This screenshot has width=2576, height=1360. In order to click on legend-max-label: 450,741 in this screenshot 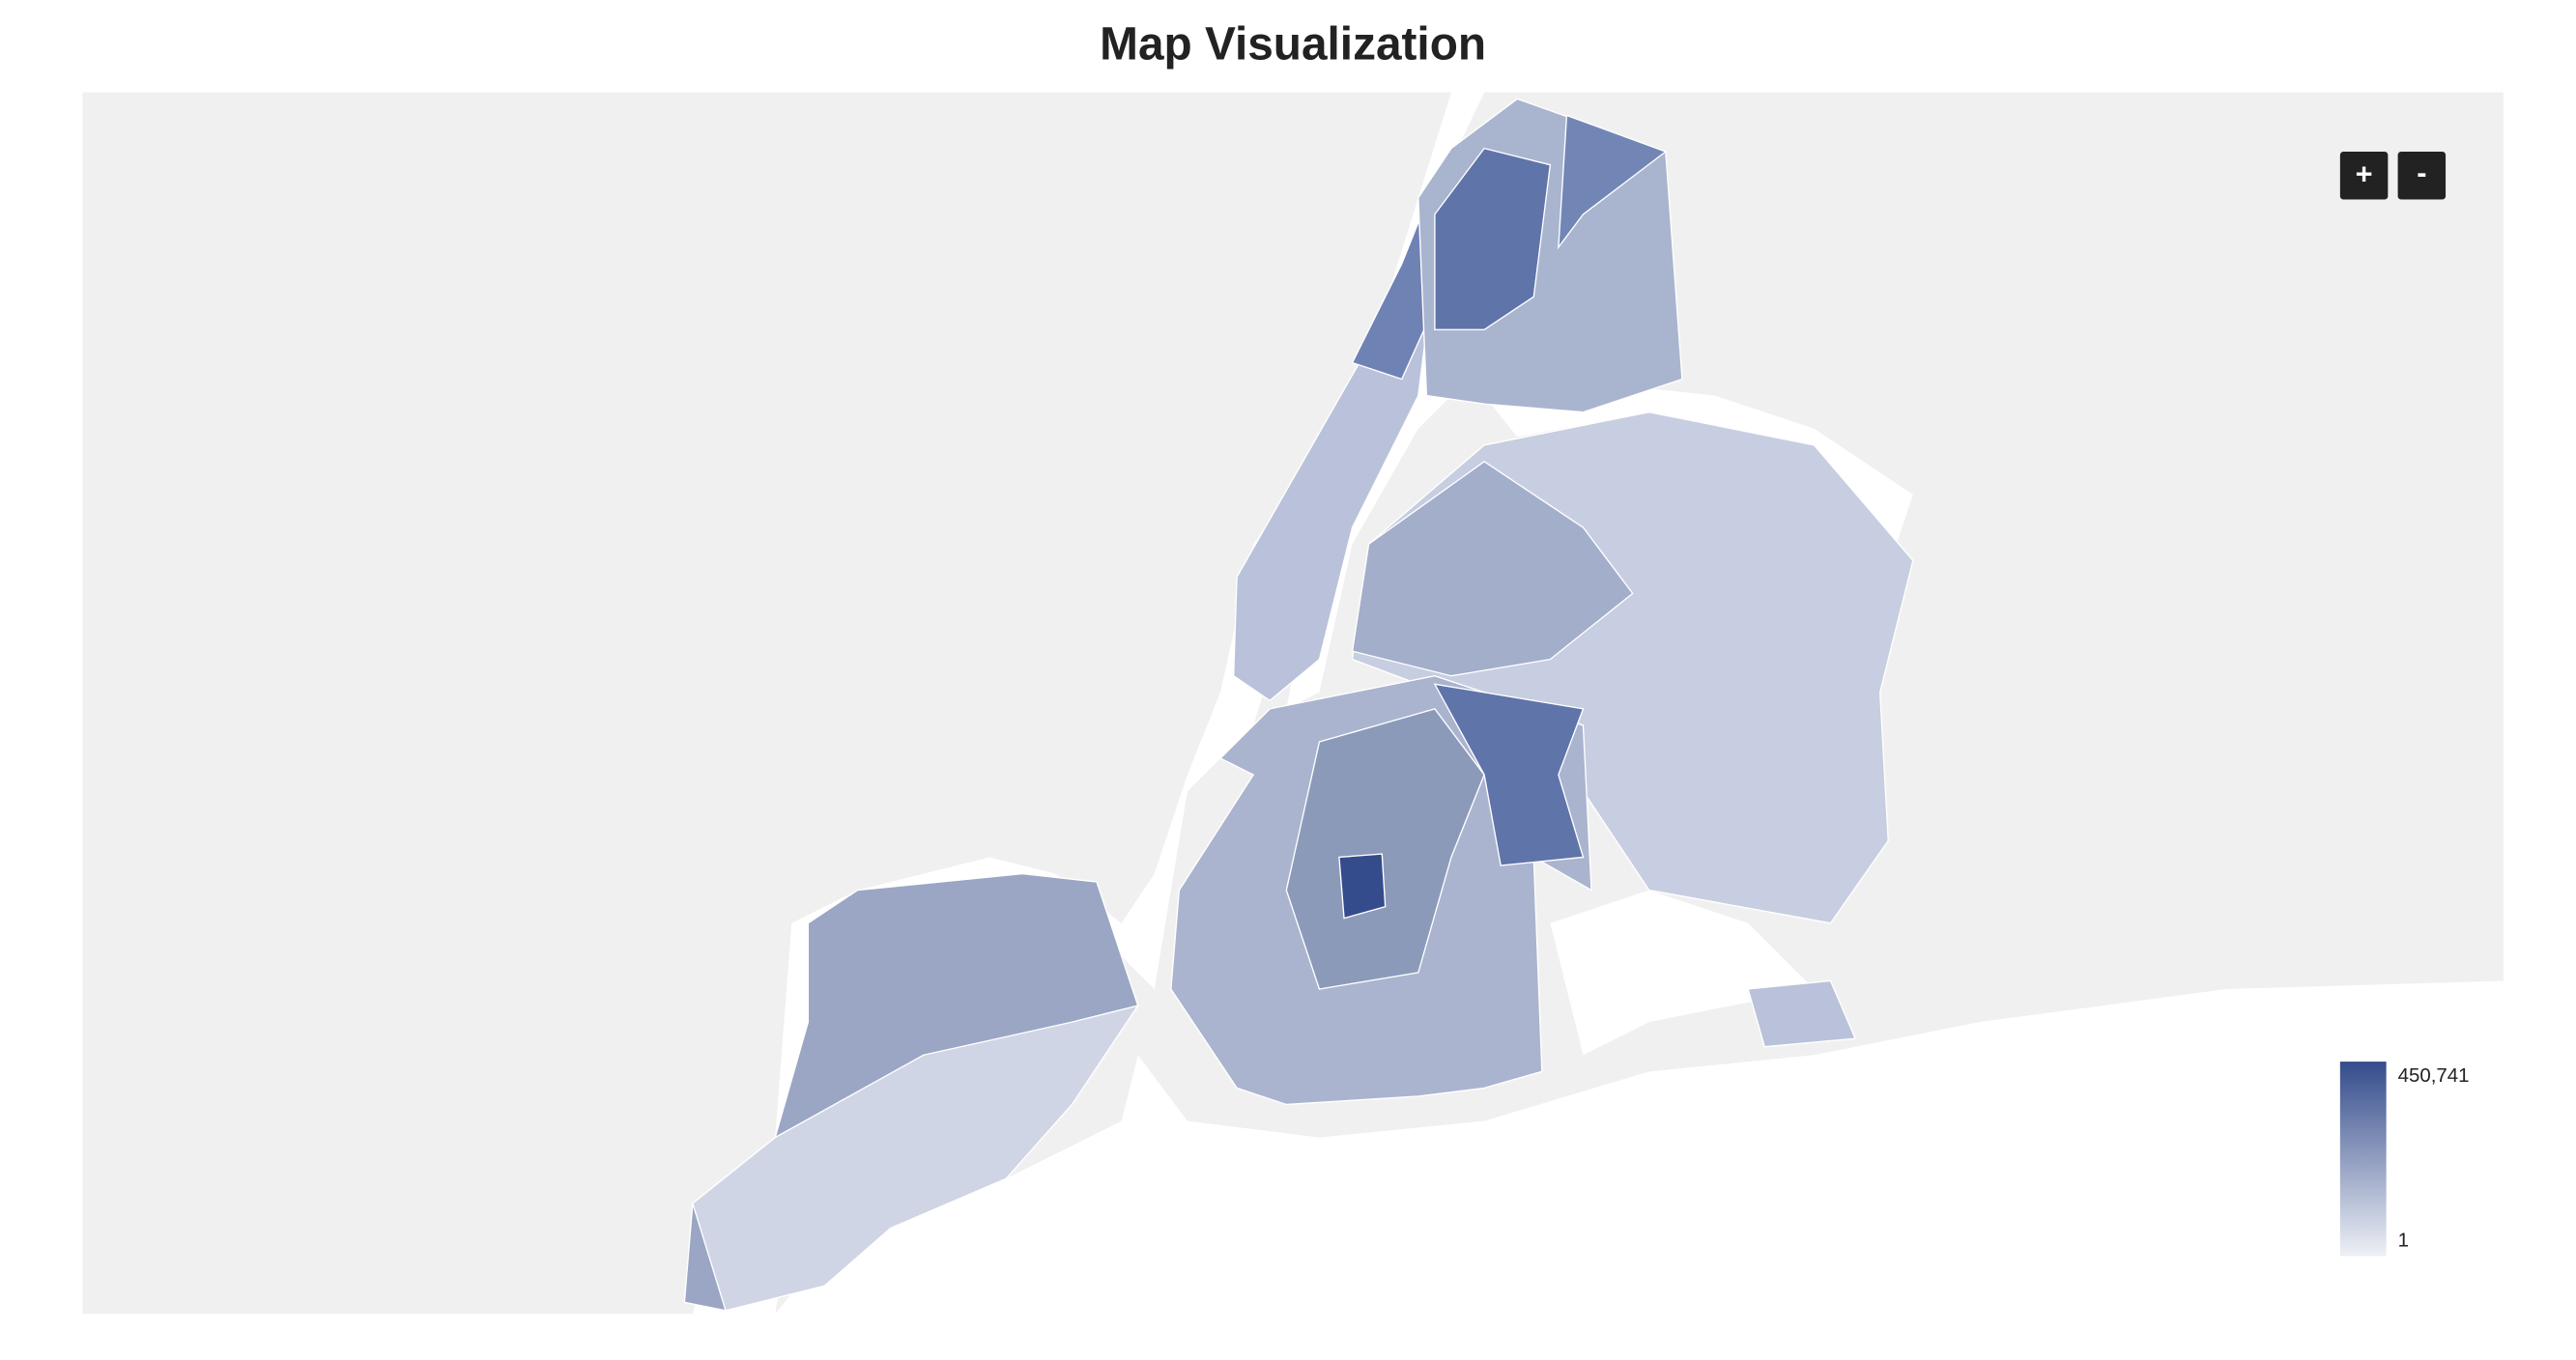, I will do `click(2434, 1075)`.